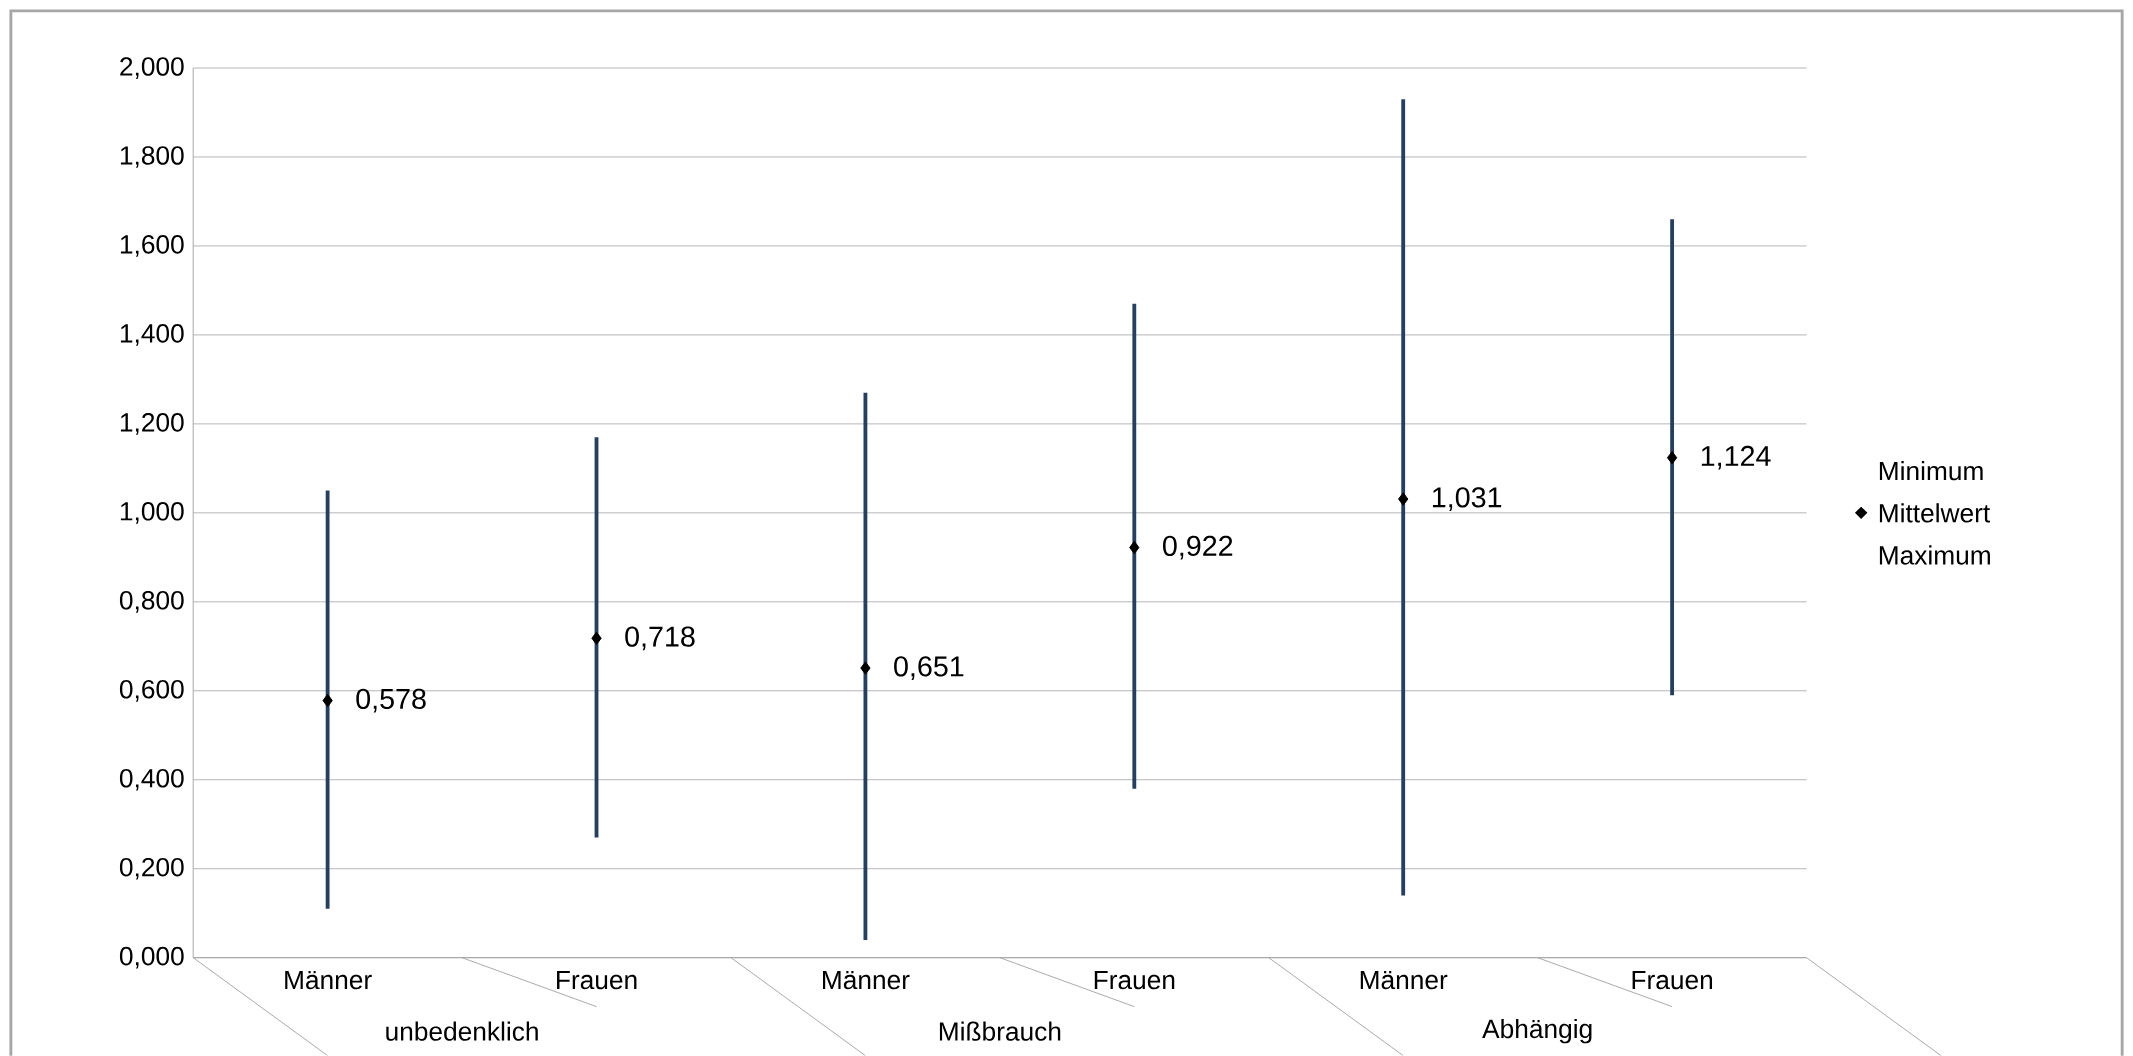 The height and width of the screenshot is (1056, 2133). Describe the element at coordinates (151, 691) in the screenshot. I see `y-tick-label: 0,600` at that location.